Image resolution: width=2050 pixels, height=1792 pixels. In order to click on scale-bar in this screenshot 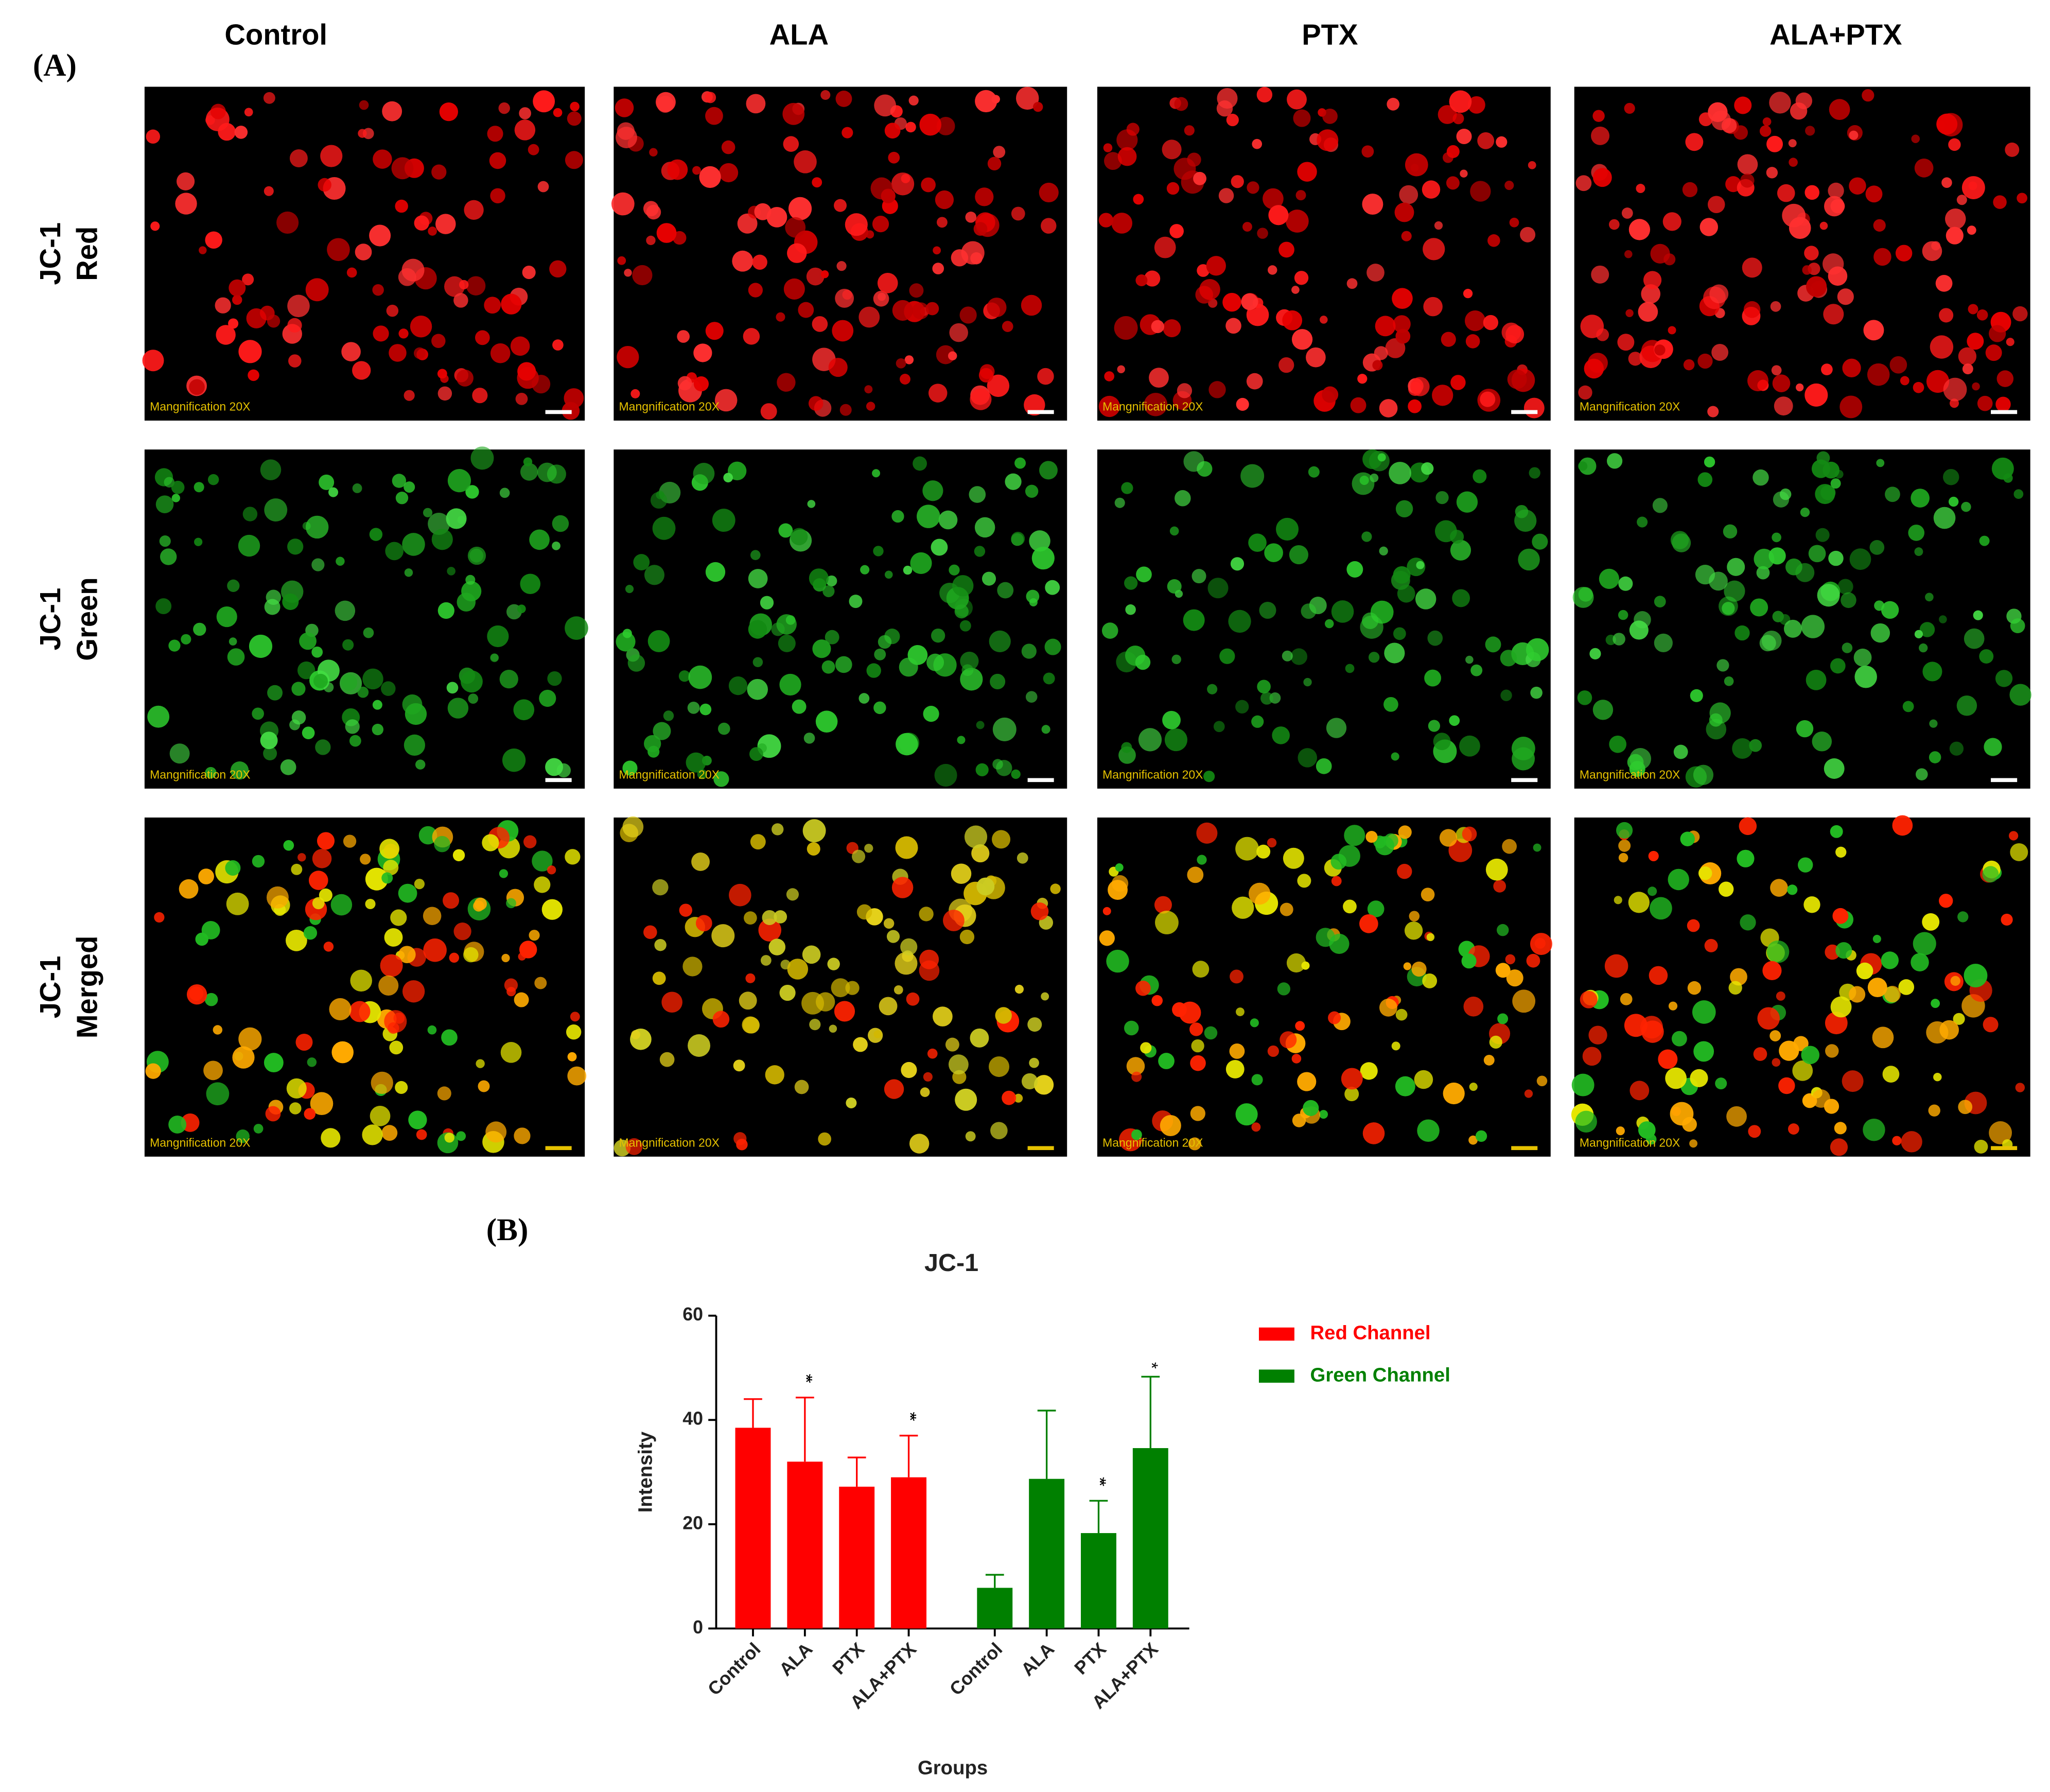, I will do `click(1524, 412)`.